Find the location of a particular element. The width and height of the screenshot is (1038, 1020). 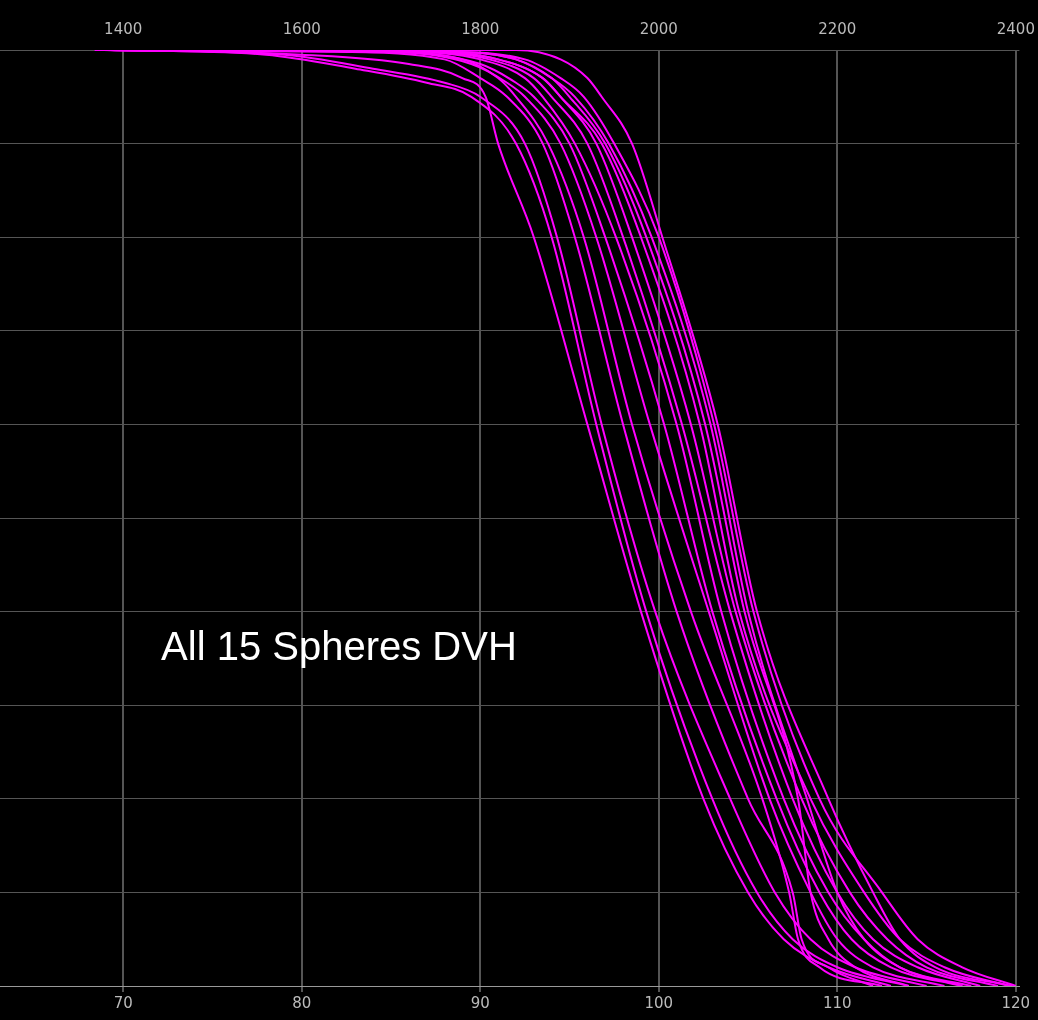

x-tick-label: 110 is located at coordinates (837, 1002).